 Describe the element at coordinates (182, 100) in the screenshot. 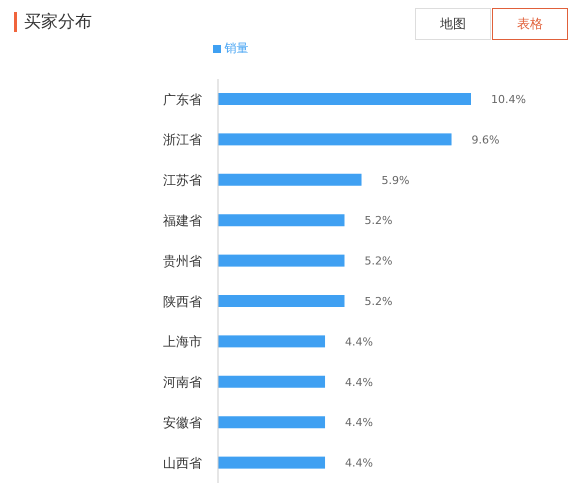

I see `y-tick-label: 广东省` at that location.